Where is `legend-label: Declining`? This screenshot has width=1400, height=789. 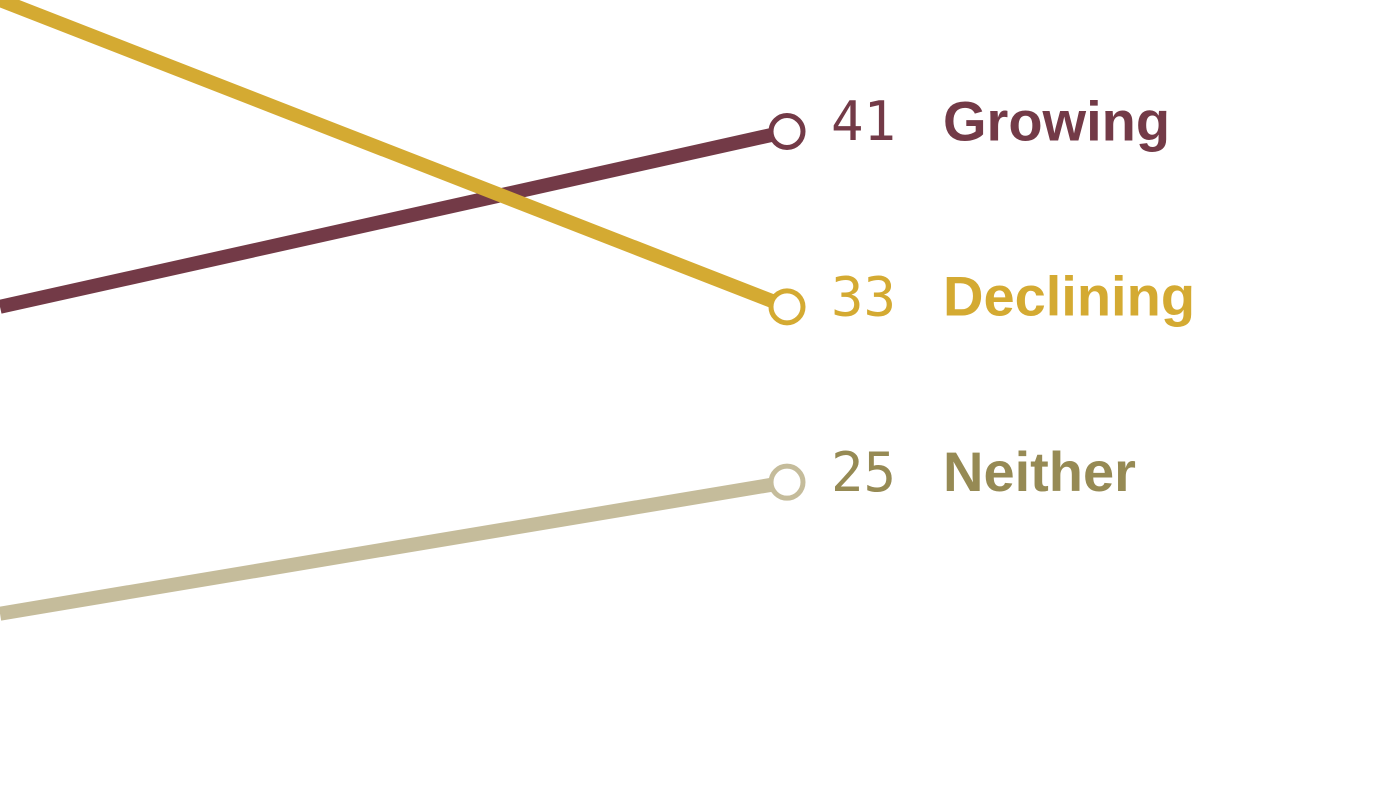 legend-label: Declining is located at coordinates (1069, 296).